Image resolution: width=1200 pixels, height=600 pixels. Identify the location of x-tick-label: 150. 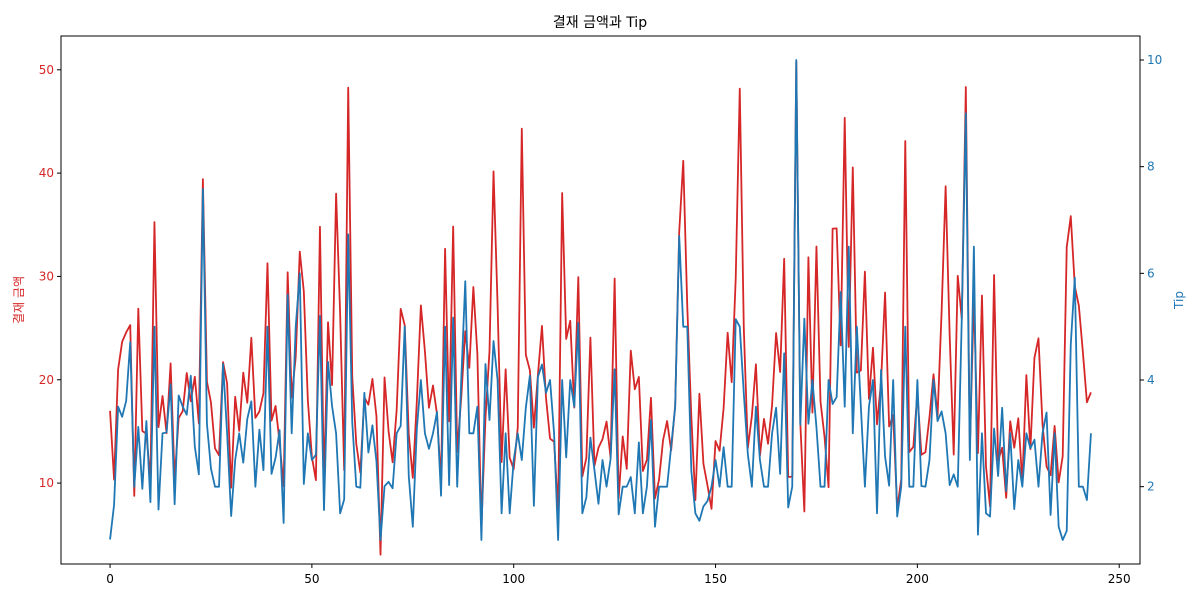
(715, 579).